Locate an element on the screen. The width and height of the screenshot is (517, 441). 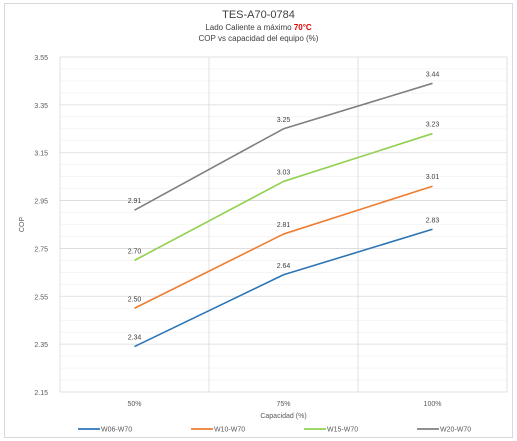
data-label: 3.03 is located at coordinates (284, 172).